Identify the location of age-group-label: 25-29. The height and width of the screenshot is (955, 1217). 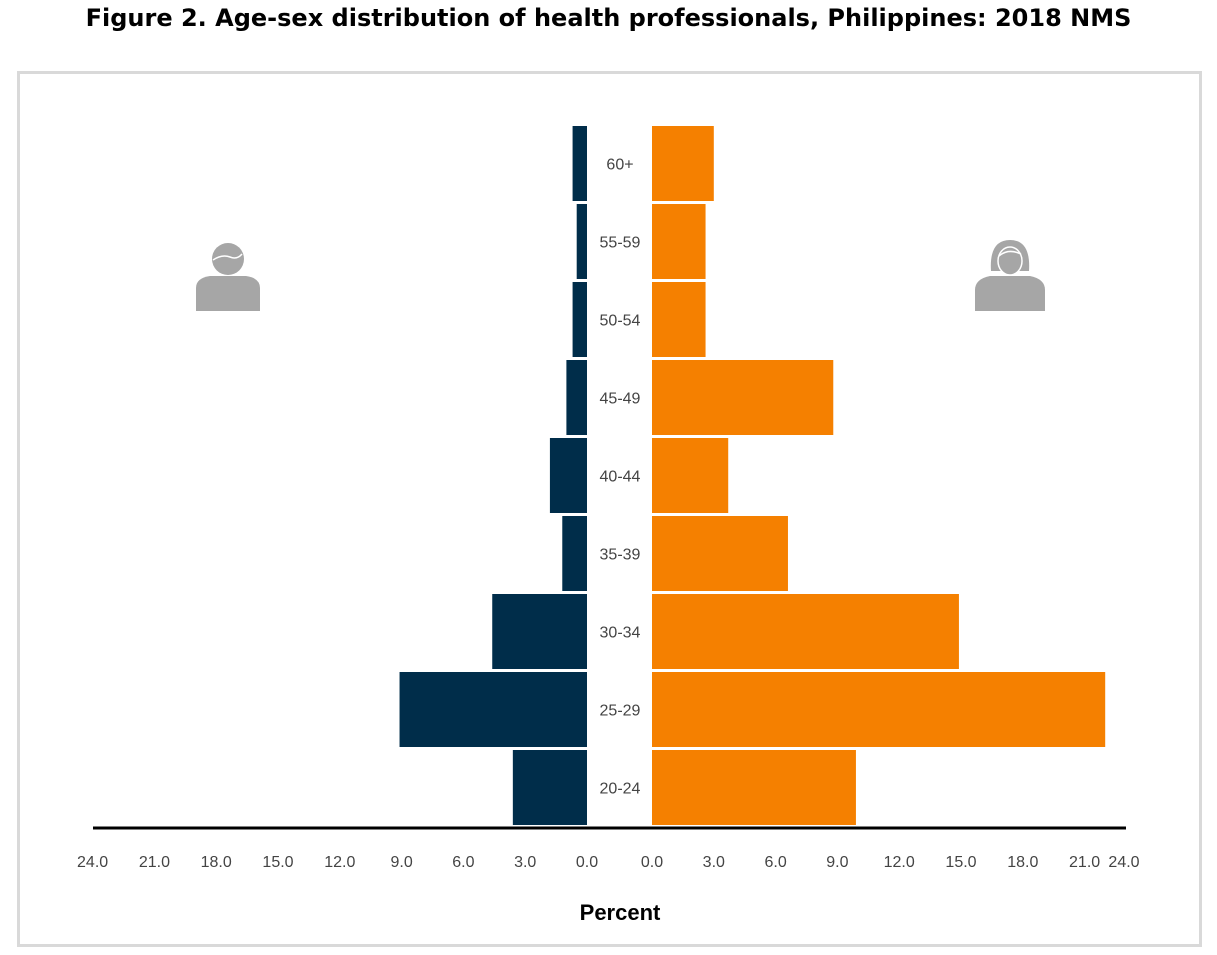
(620, 711).